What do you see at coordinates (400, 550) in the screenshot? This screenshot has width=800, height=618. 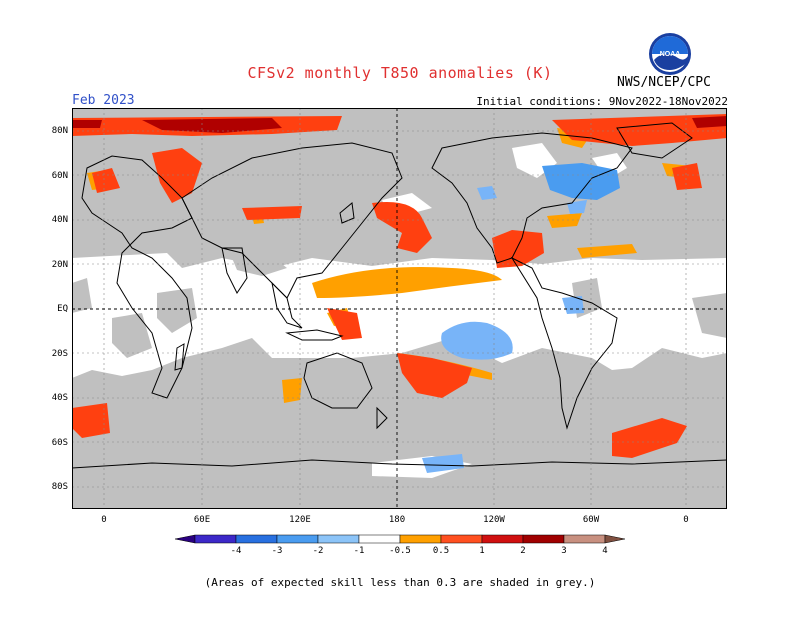 I see `colorbar-label: -0.5` at bounding box center [400, 550].